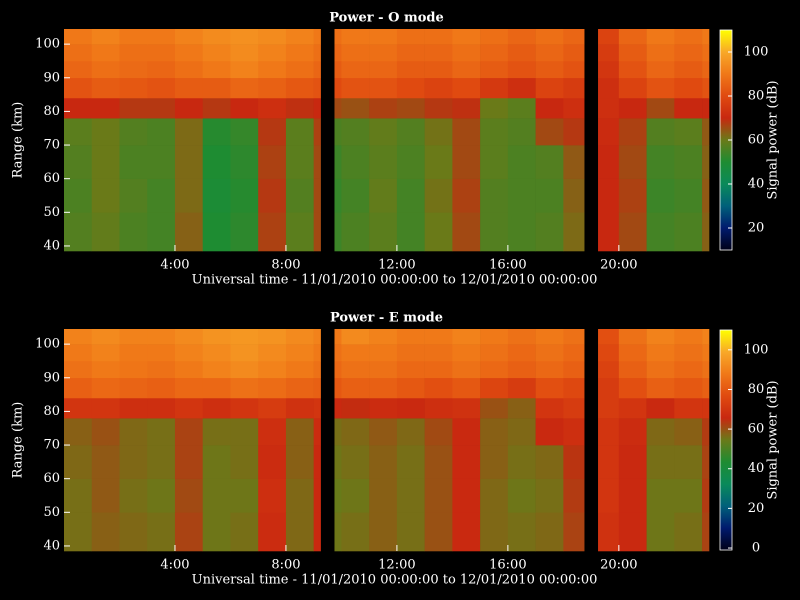 The height and width of the screenshot is (600, 800). Describe the element at coordinates (756, 140) in the screenshot. I see `colorbar-tick-label: 60` at that location.